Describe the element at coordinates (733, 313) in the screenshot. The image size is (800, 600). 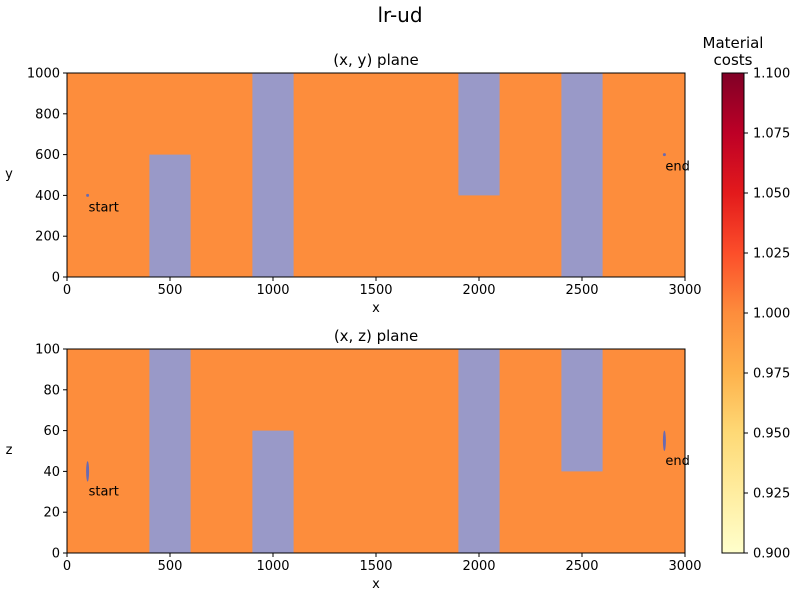
I see `colorbar-gradient` at that location.